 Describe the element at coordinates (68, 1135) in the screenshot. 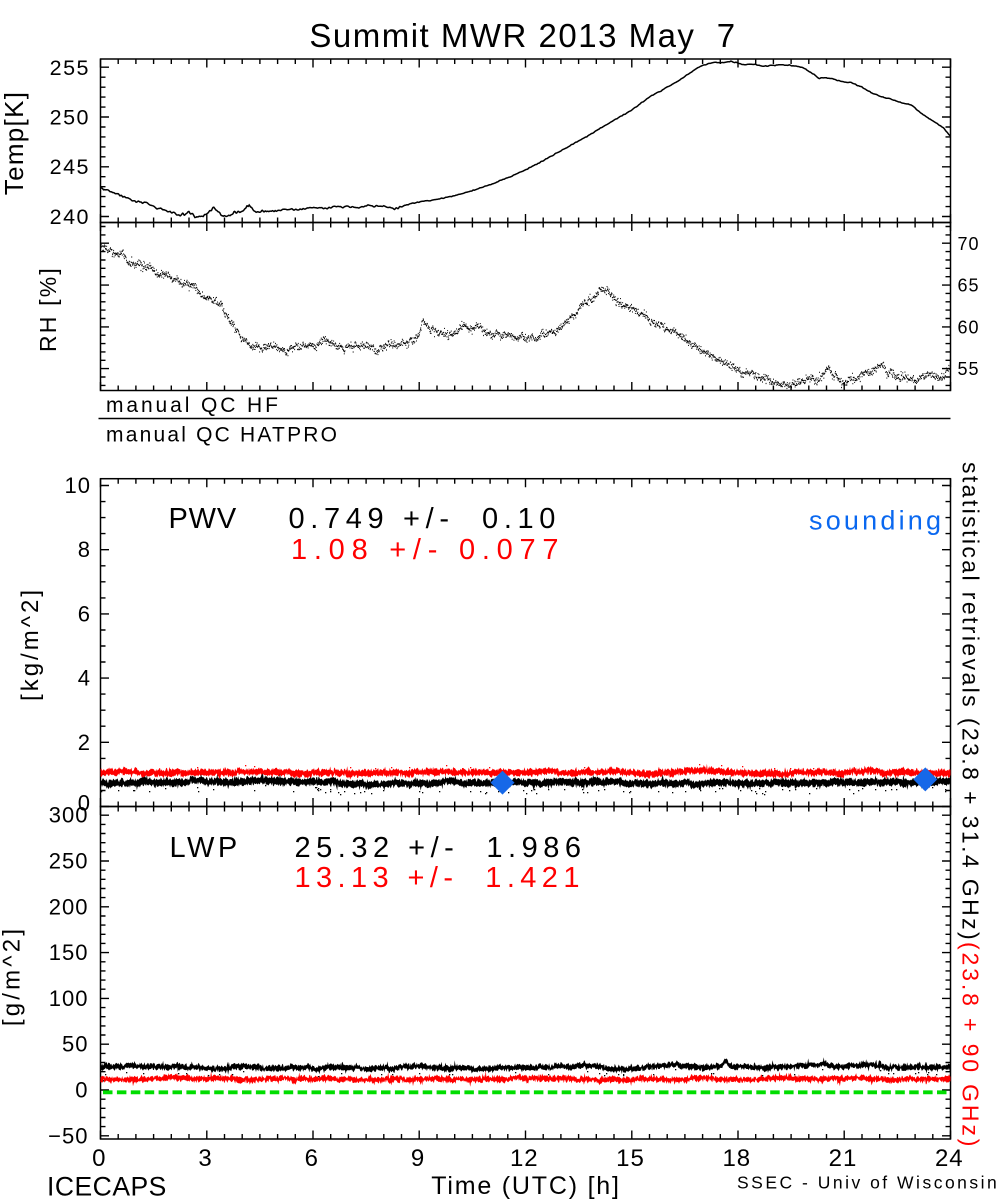

I see `svg-text: −50` at that location.